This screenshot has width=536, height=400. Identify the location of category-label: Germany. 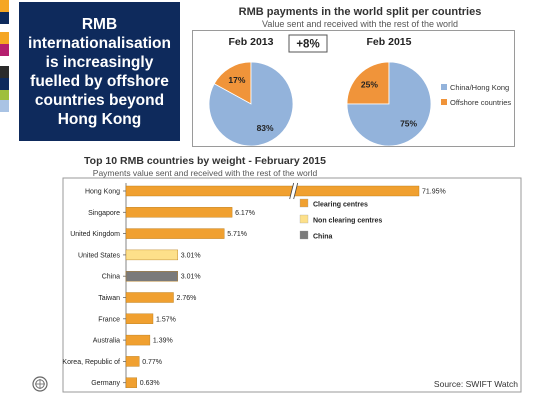
(105, 383).